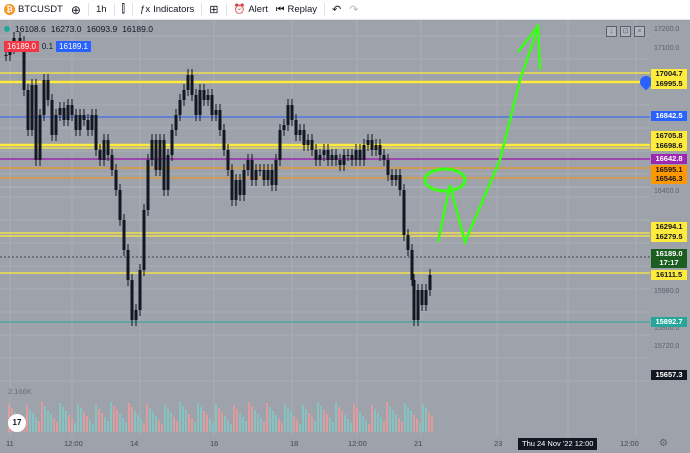  I want to click on fullscreen-square-icon: ⊡, so click(625, 31).